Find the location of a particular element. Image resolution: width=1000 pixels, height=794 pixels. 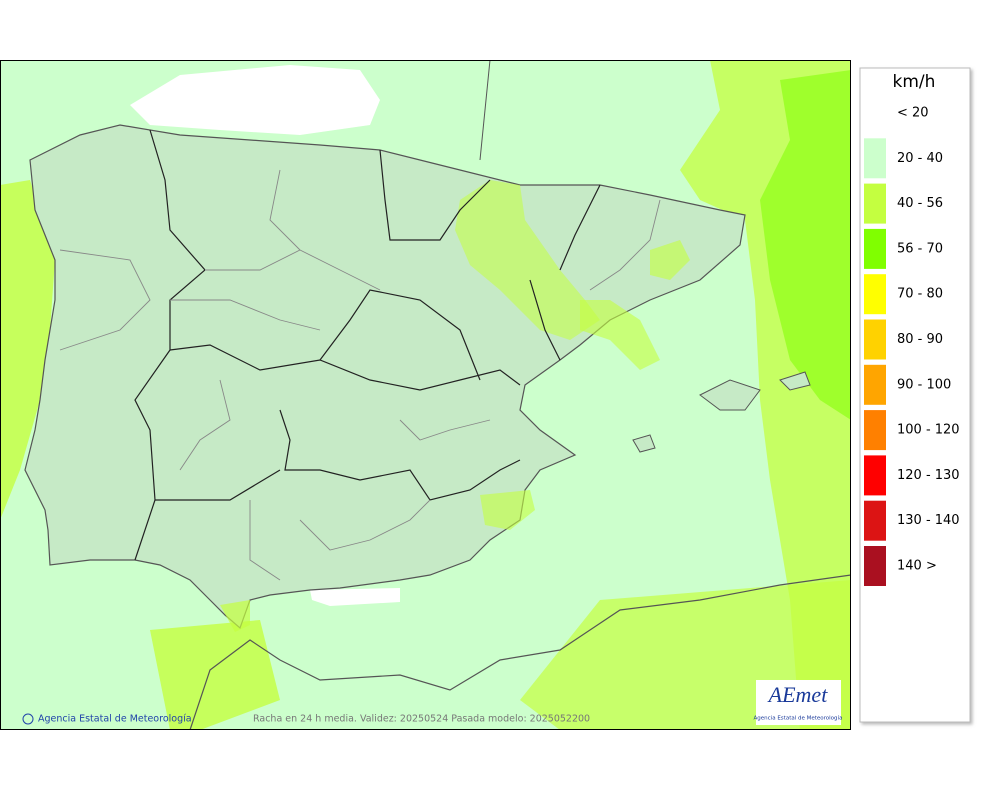

legend-label: < 20 is located at coordinates (913, 113).